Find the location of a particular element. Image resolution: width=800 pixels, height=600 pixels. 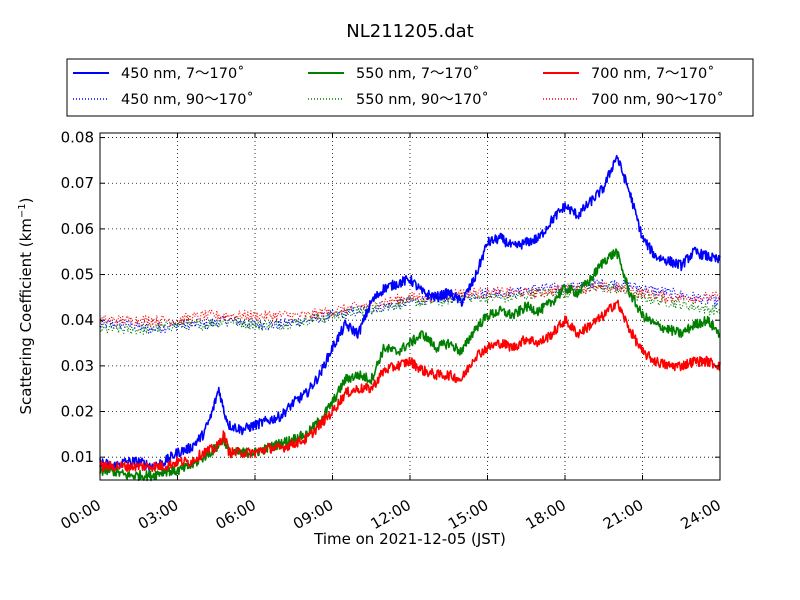

y-tick-label: 0.06 is located at coordinates (77, 229).